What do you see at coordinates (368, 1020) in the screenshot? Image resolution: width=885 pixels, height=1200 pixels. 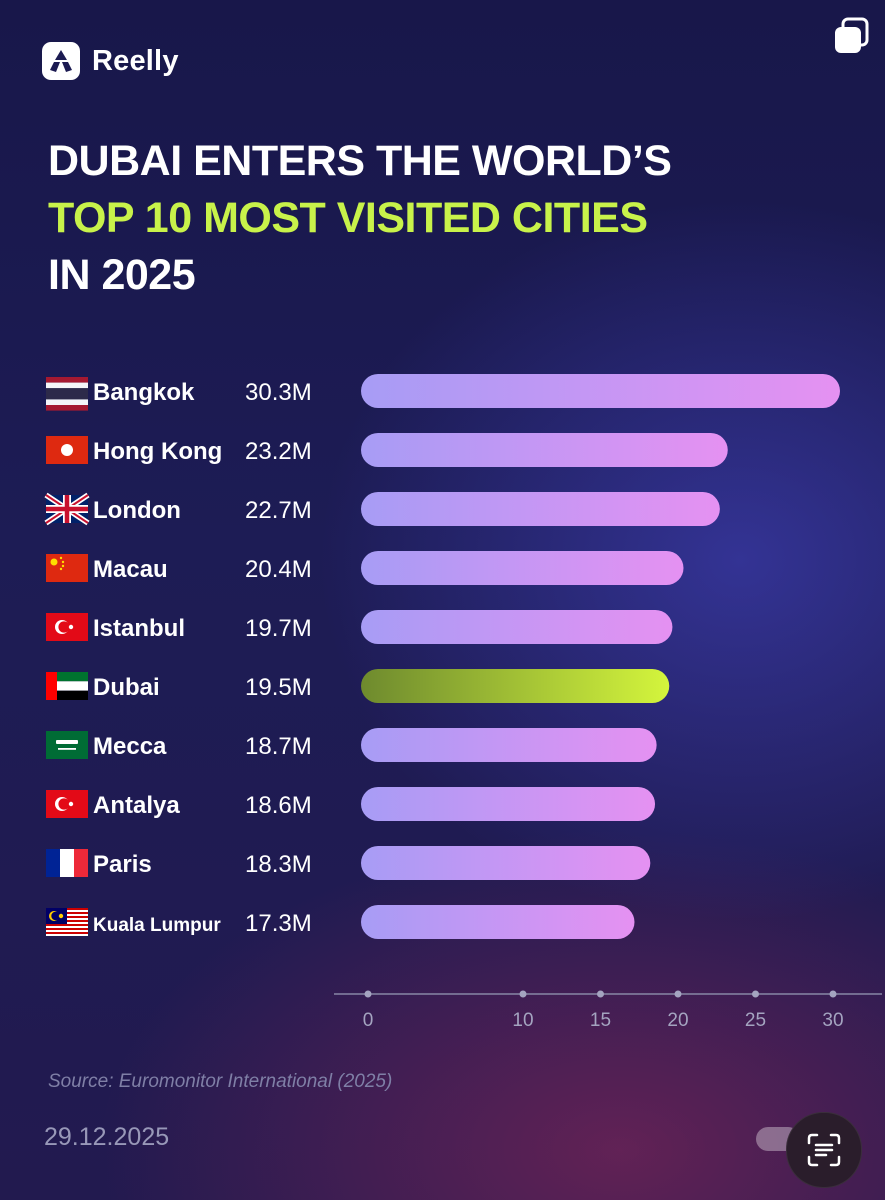 I see `x-tick-label: 0` at bounding box center [368, 1020].